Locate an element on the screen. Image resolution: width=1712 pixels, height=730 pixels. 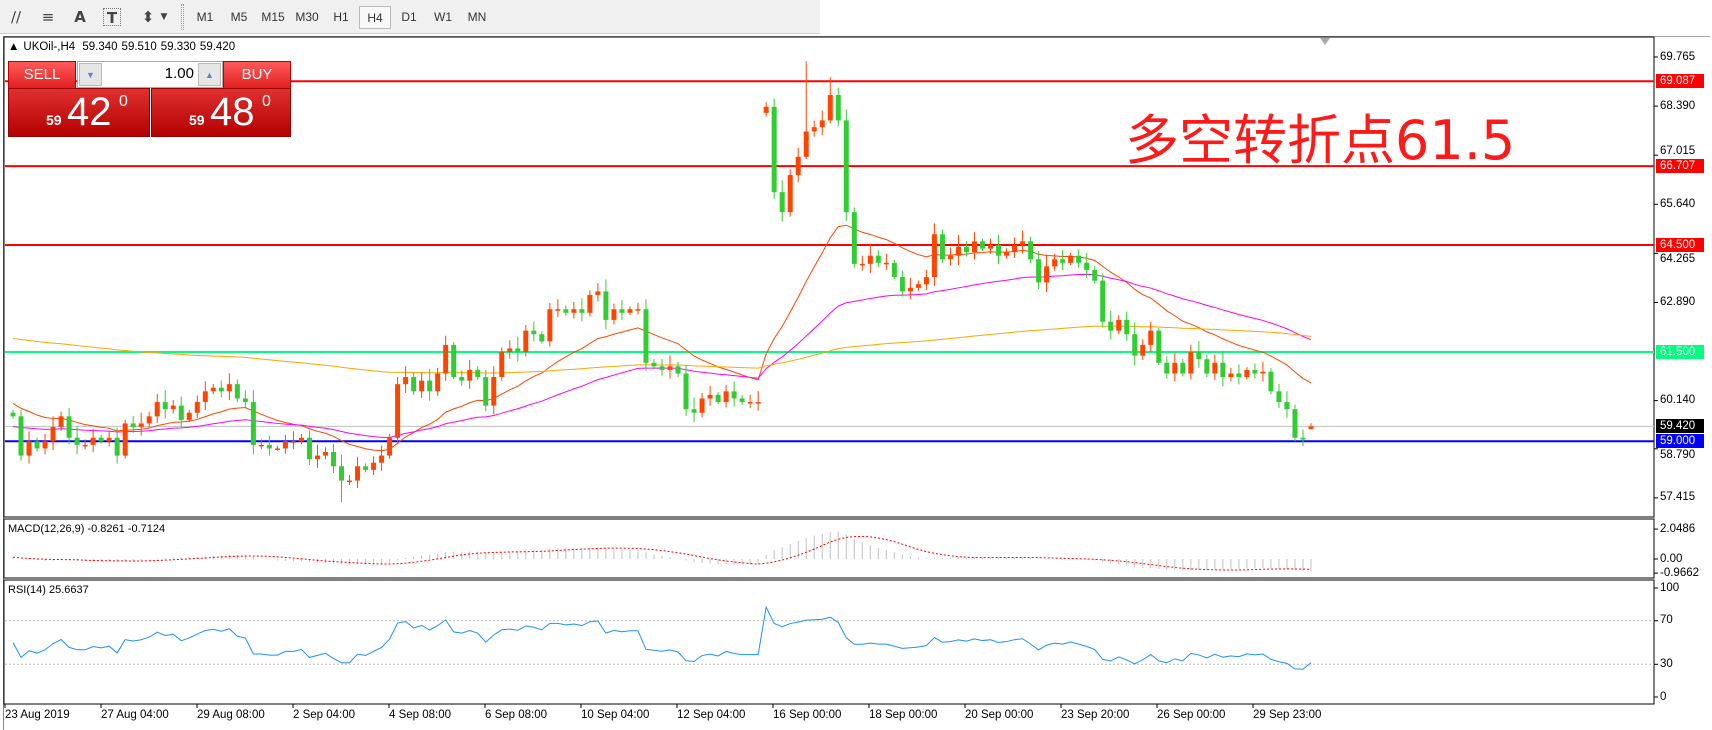
gann-fan-icon: ∕∕ is located at coordinates (16, 17).